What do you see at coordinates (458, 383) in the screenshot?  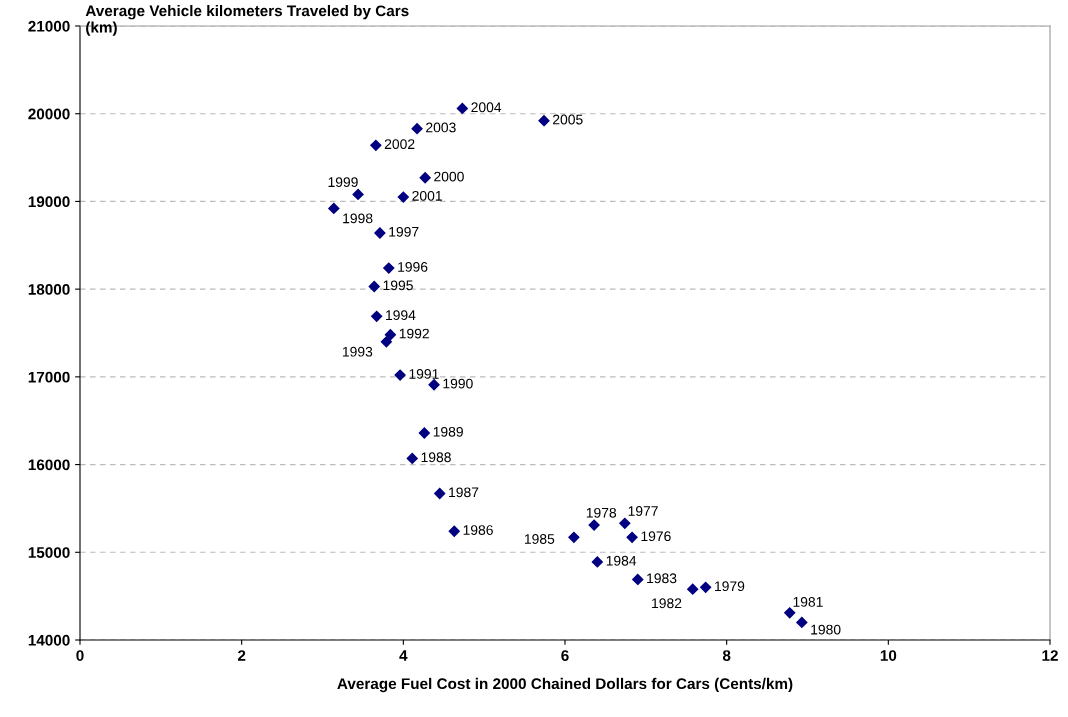 I see `annotation: 1990` at bounding box center [458, 383].